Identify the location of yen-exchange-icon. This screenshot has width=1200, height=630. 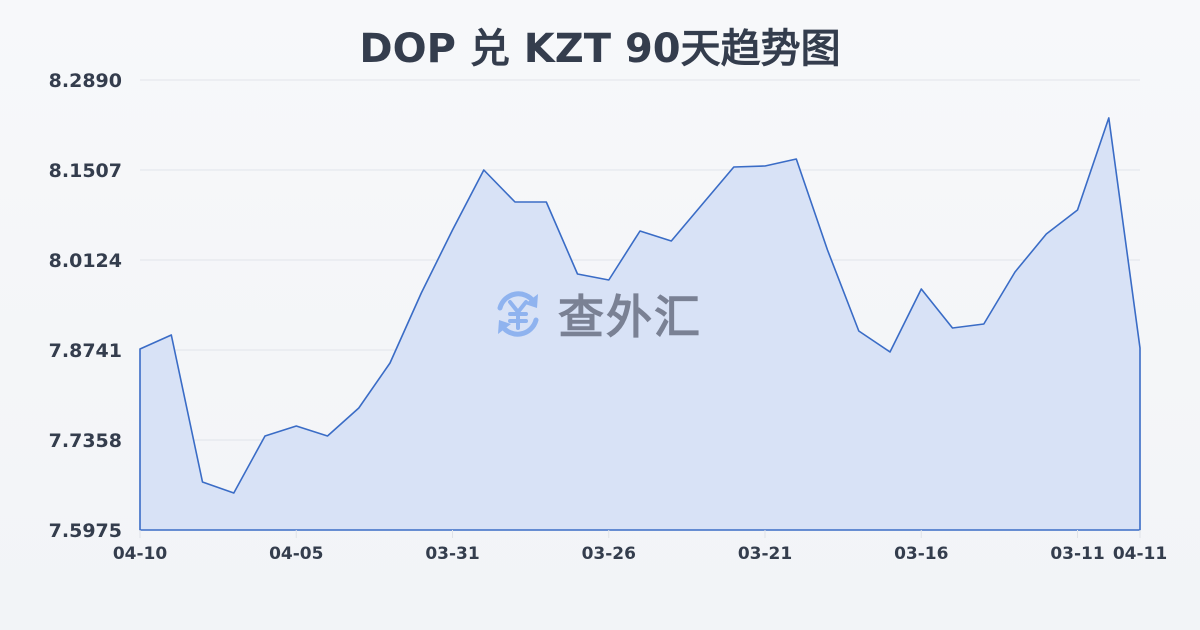
(518, 314).